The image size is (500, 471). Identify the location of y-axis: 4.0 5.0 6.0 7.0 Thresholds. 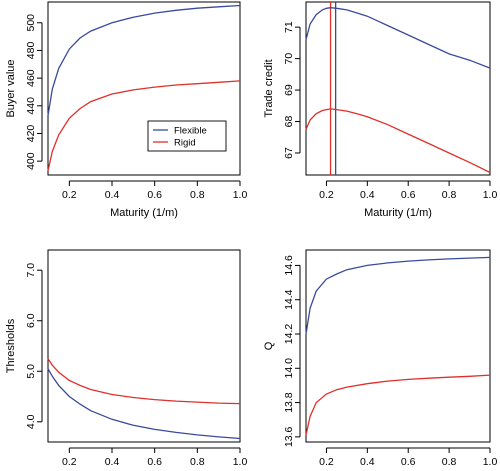
(24, 346).